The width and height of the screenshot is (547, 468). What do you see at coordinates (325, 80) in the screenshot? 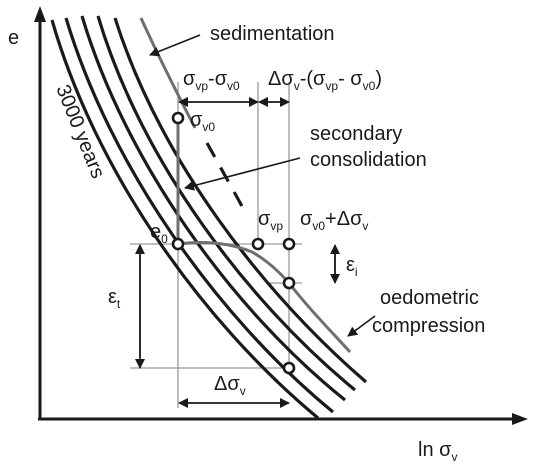
I see `top-formula-right: Δσv-(σvp- σv0)` at bounding box center [325, 80].